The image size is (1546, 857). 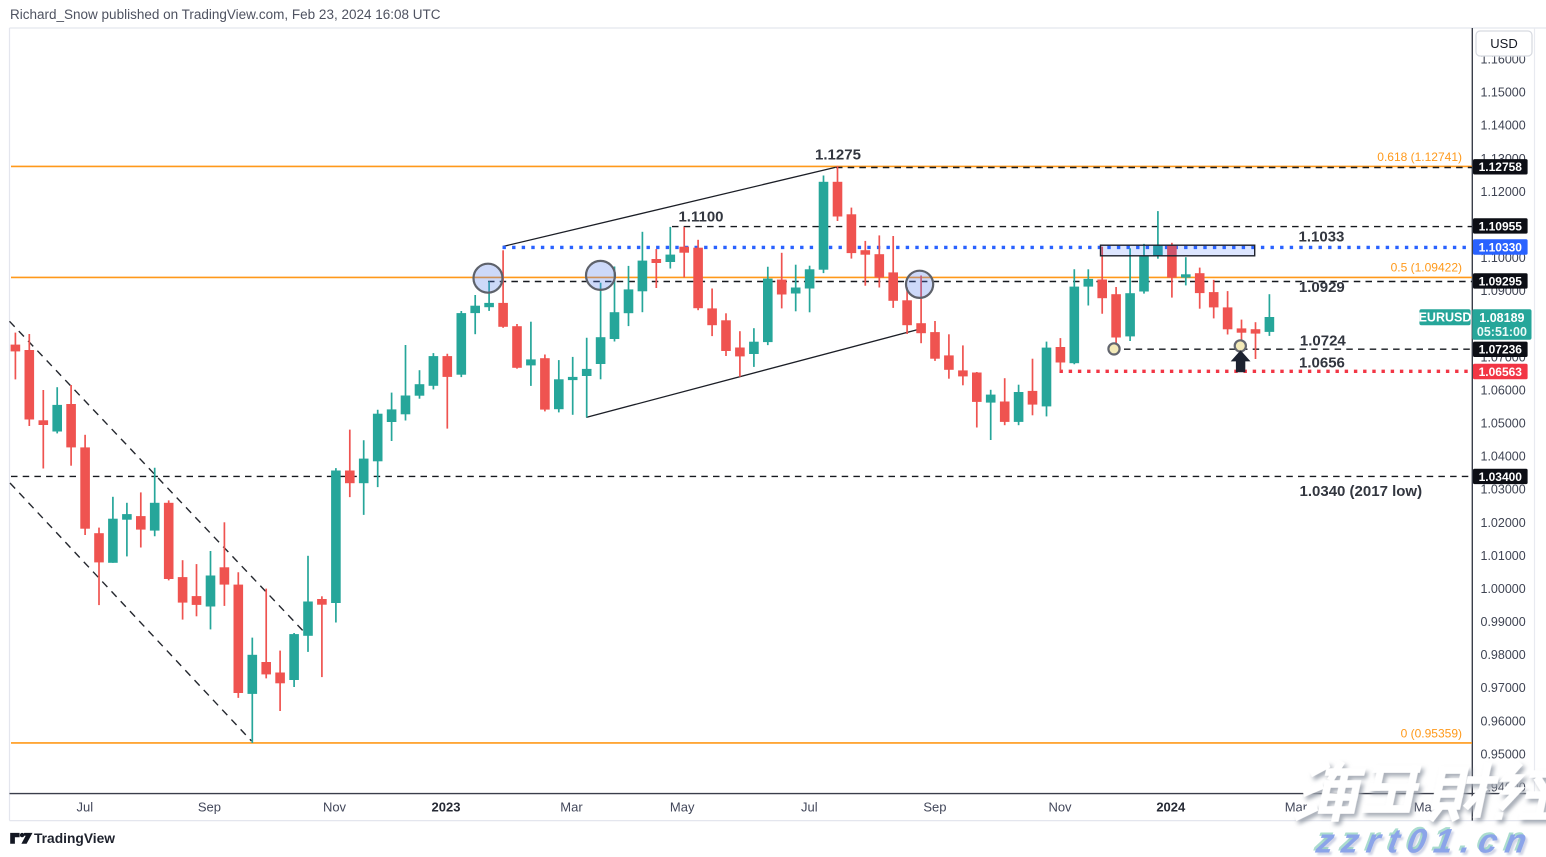 What do you see at coordinates (1501, 281) in the screenshot?
I see `svg-text: 1.09295` at bounding box center [1501, 281].